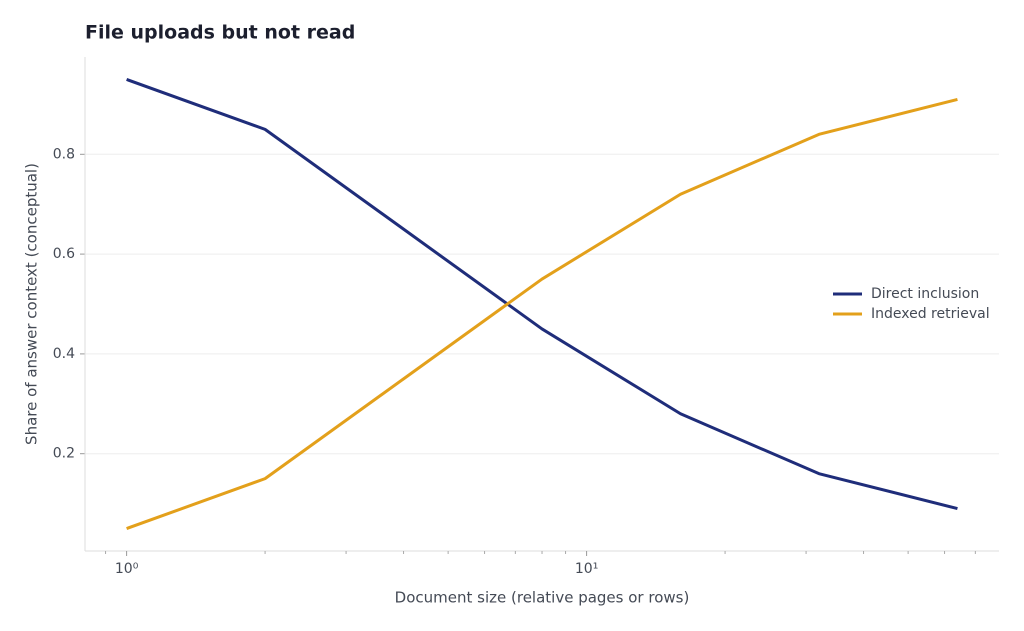 The height and width of the screenshot is (631, 1024). I want to click on y-tick-label: 0.4, so click(64, 354).